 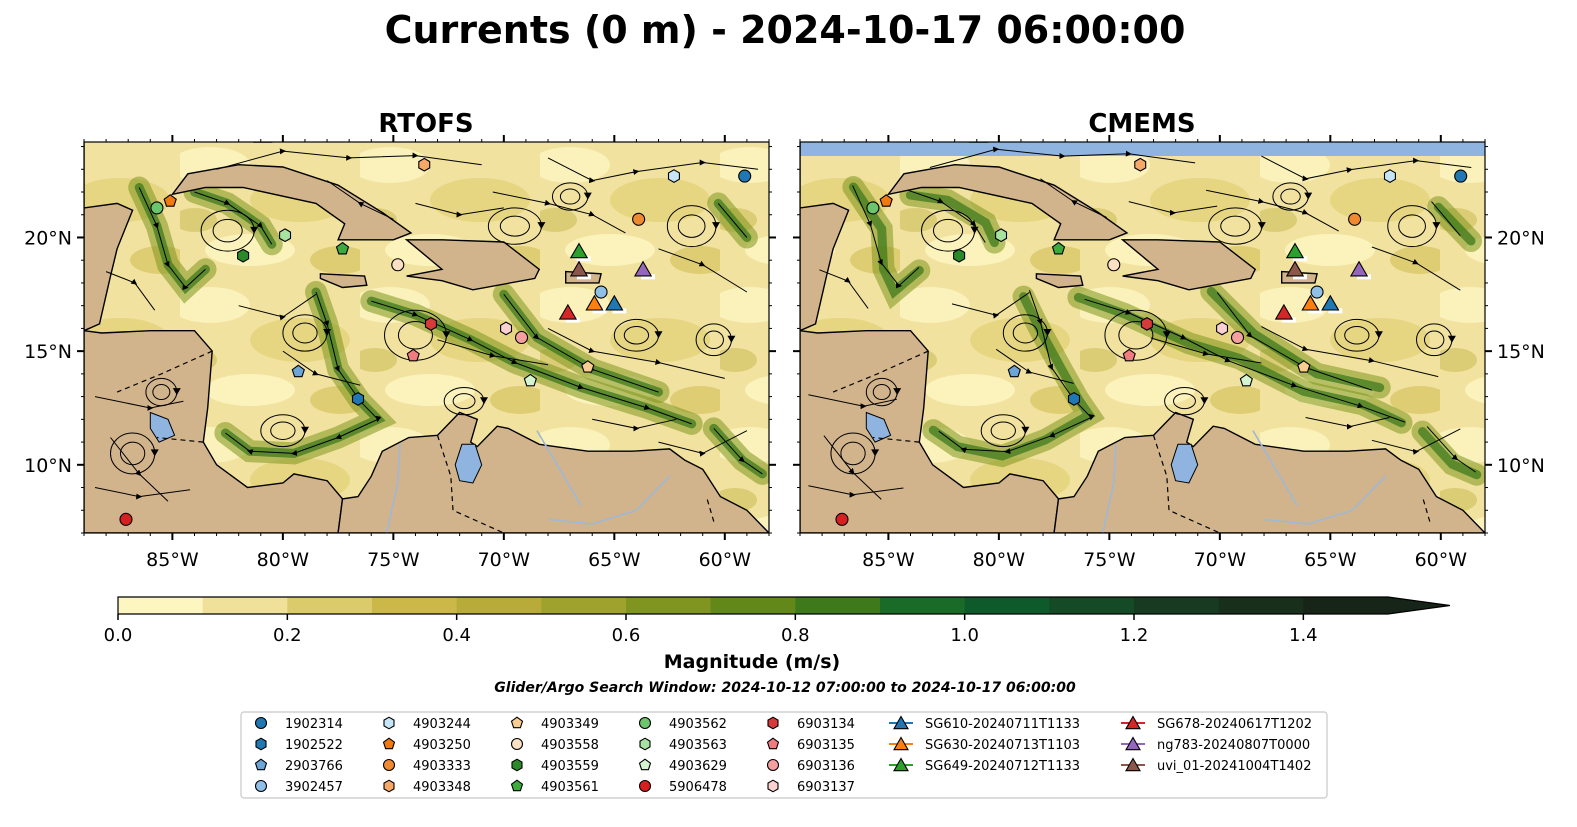 I want to click on figure-title: Currents (0 m) - 2024-10-17 06:00:00, so click(x=785, y=30).